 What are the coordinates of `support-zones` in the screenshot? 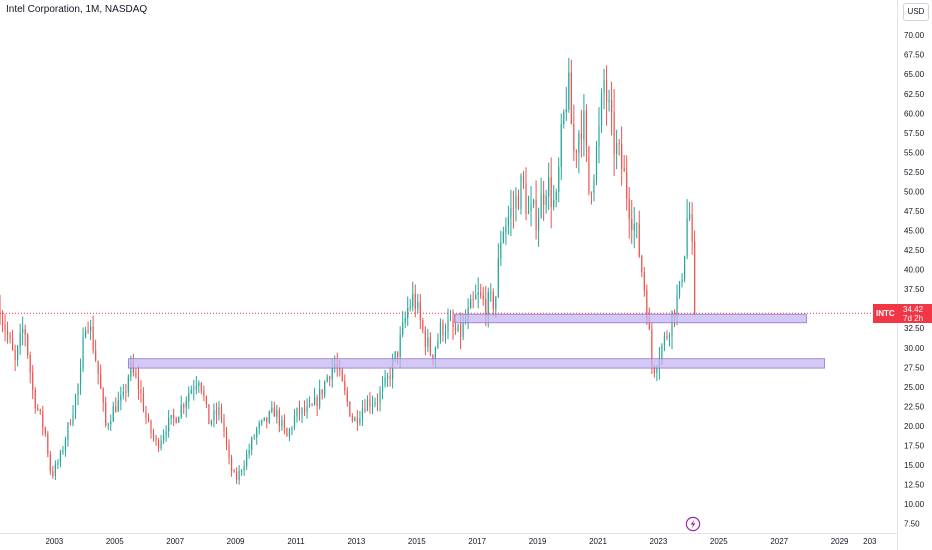 It's located at (476, 341).